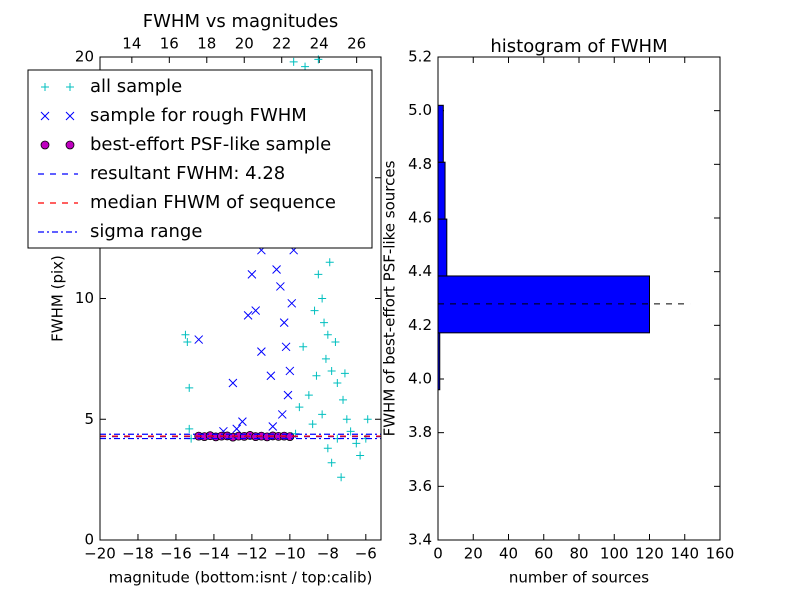 Image resolution: width=800 pixels, height=600 pixels. I want to click on top-tick-label: 20, so click(244, 44).